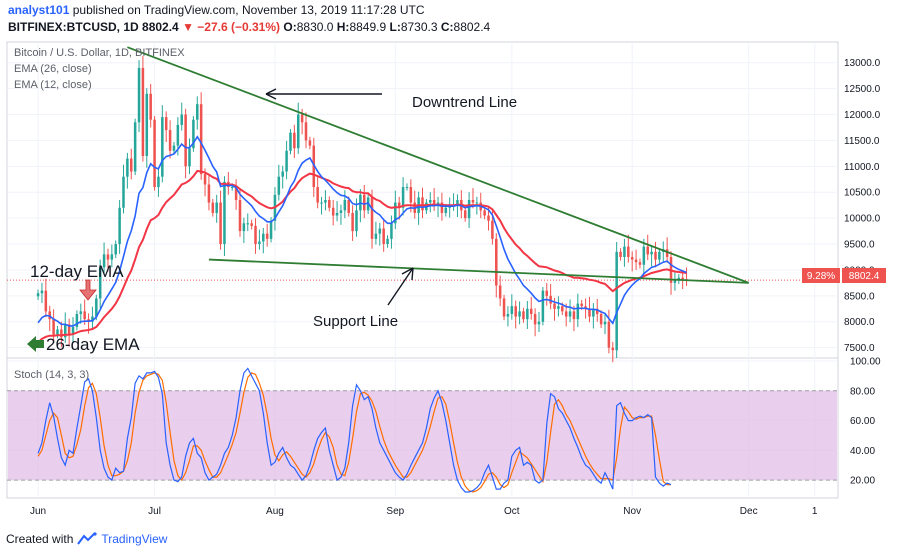 Image resolution: width=900 pixels, height=556 pixels. Describe the element at coordinates (862, 141) in the screenshot. I see `price-tick-label: 11500.0` at that location.